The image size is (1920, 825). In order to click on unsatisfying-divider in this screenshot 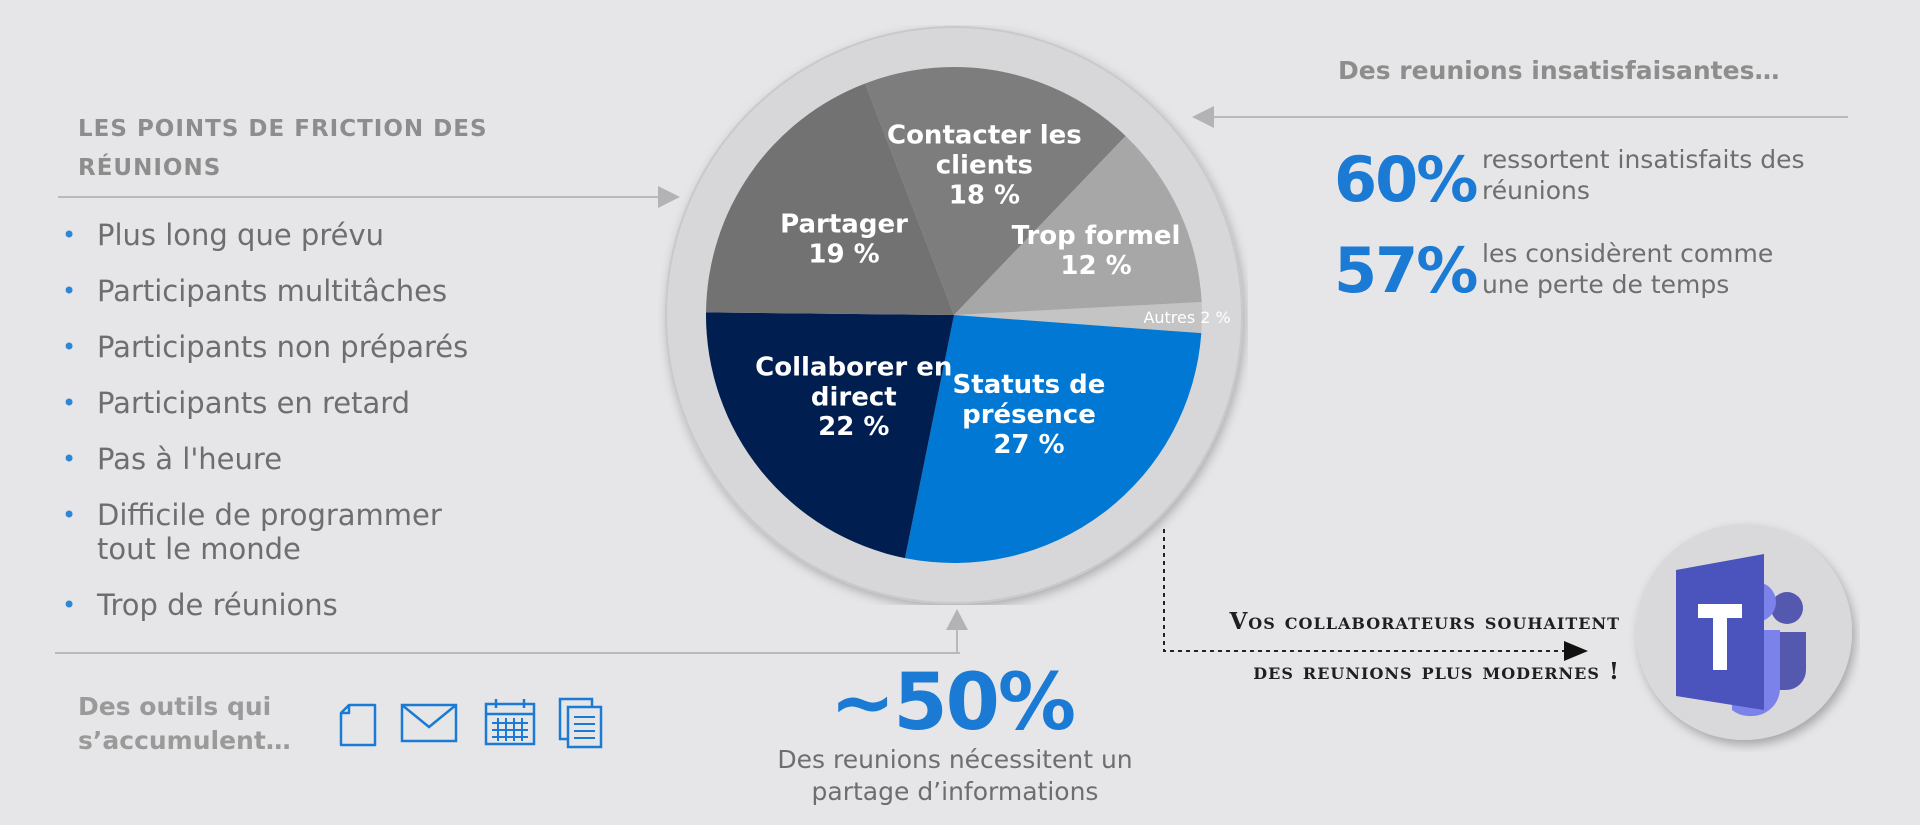, I will do `click(1530, 117)`.